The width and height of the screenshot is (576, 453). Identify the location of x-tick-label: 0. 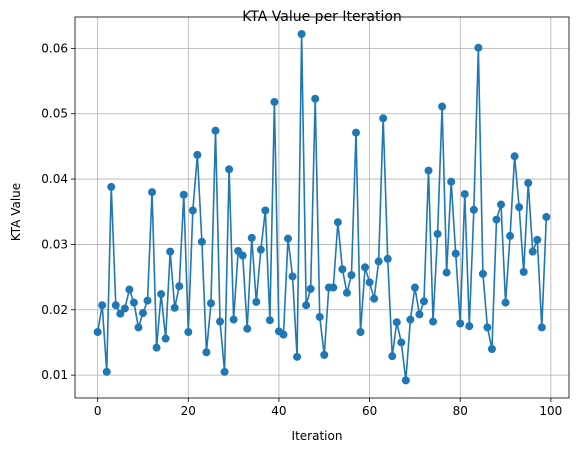
(98, 411).